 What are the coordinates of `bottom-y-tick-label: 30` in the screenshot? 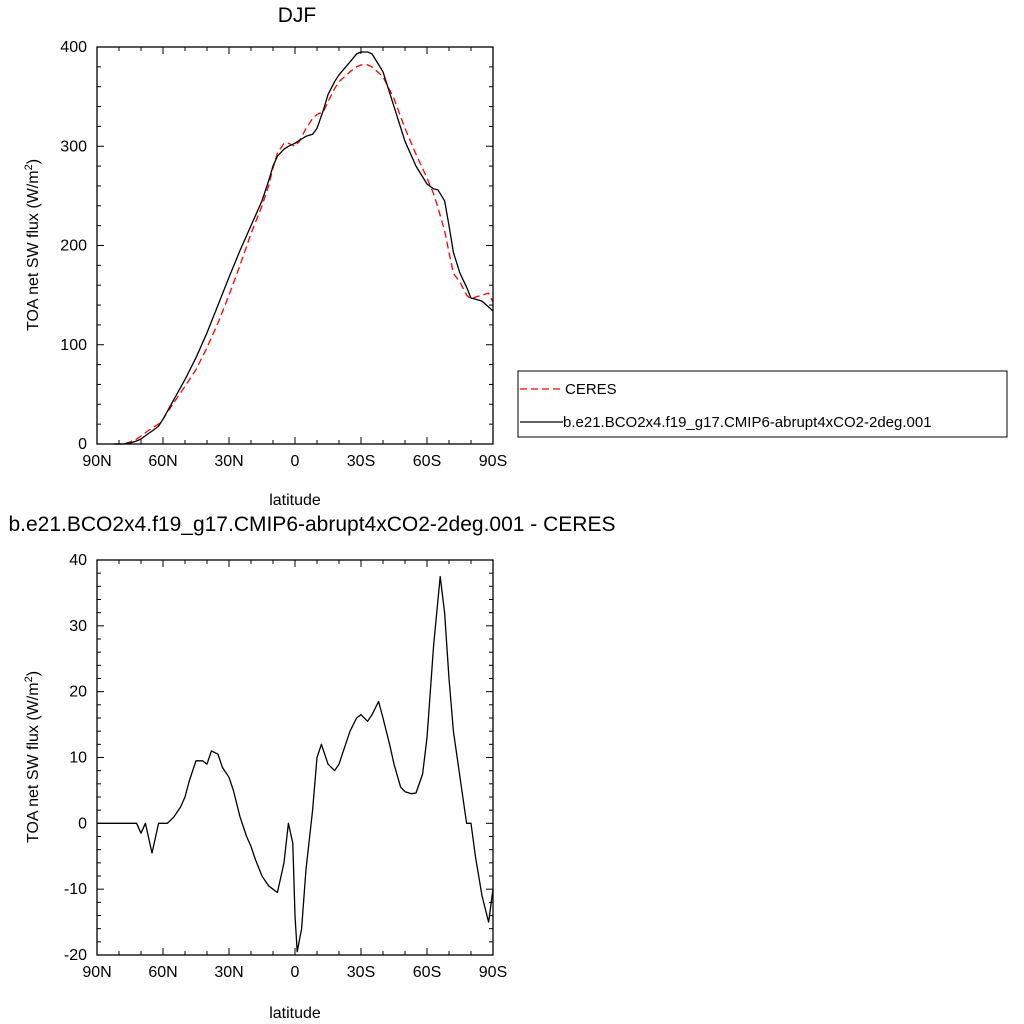 It's located at (78, 626).